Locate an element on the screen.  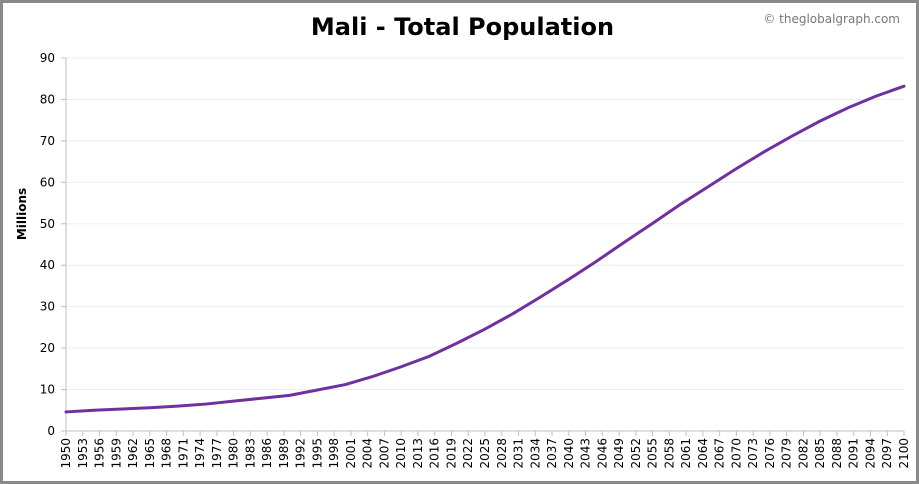
x-tick-label-1989: 1989 is located at coordinates (284, 453).